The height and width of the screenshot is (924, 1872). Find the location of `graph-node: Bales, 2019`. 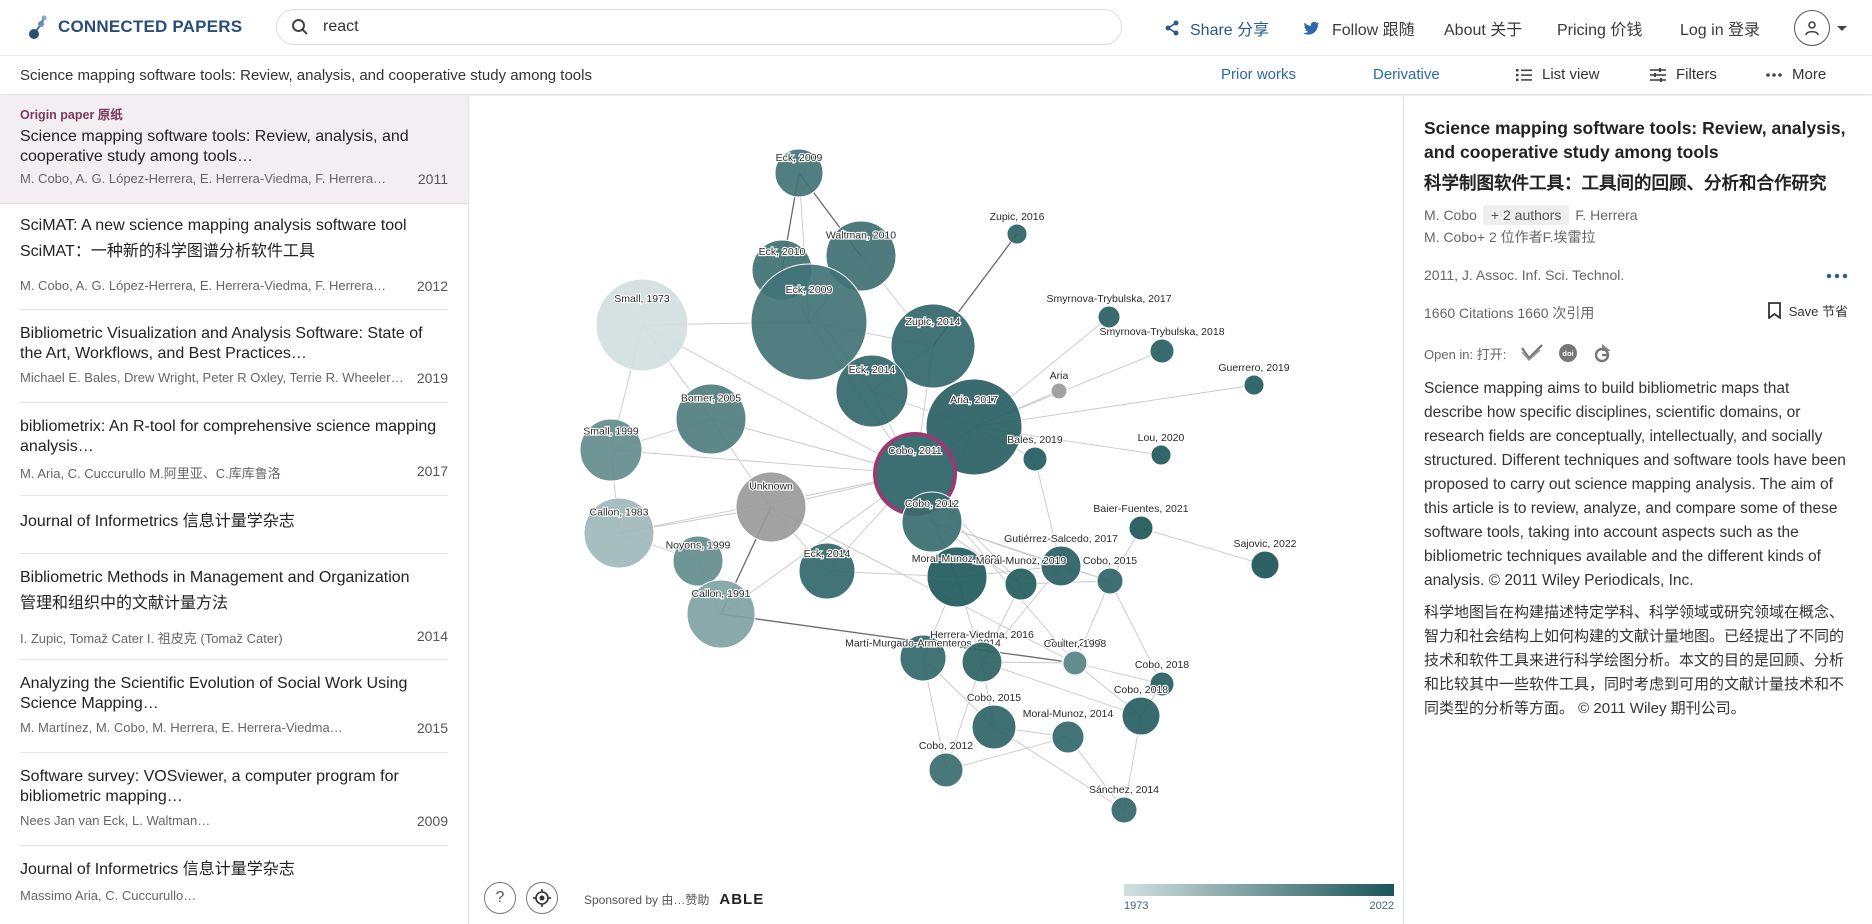

graph-node: Bales, 2019 is located at coordinates (1035, 452).